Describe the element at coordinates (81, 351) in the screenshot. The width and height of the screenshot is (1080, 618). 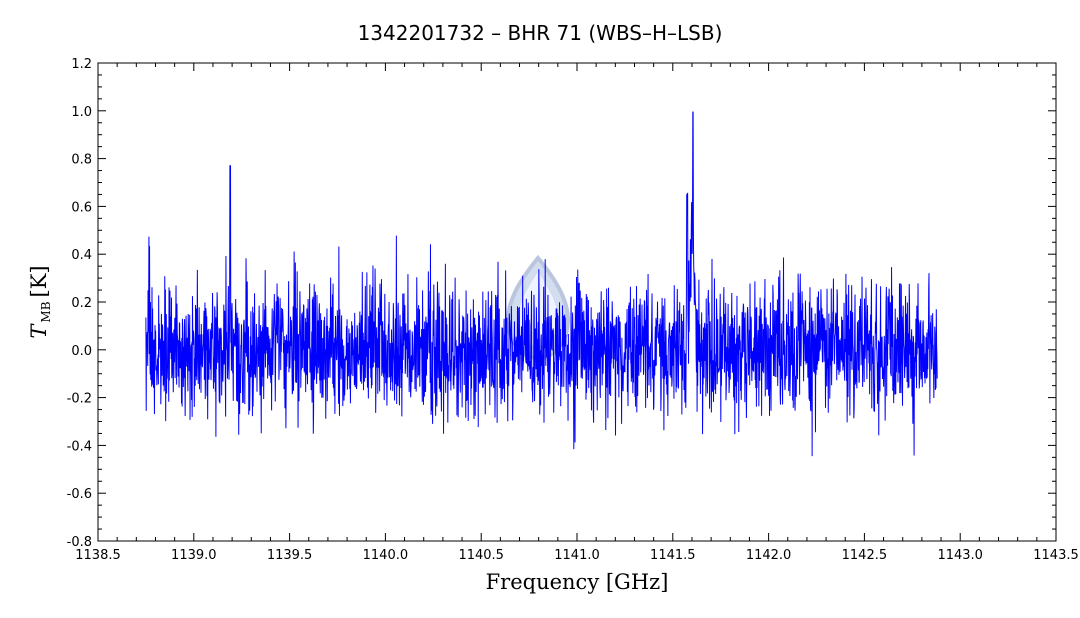
I see `y-tick-label: 0.0` at that location.